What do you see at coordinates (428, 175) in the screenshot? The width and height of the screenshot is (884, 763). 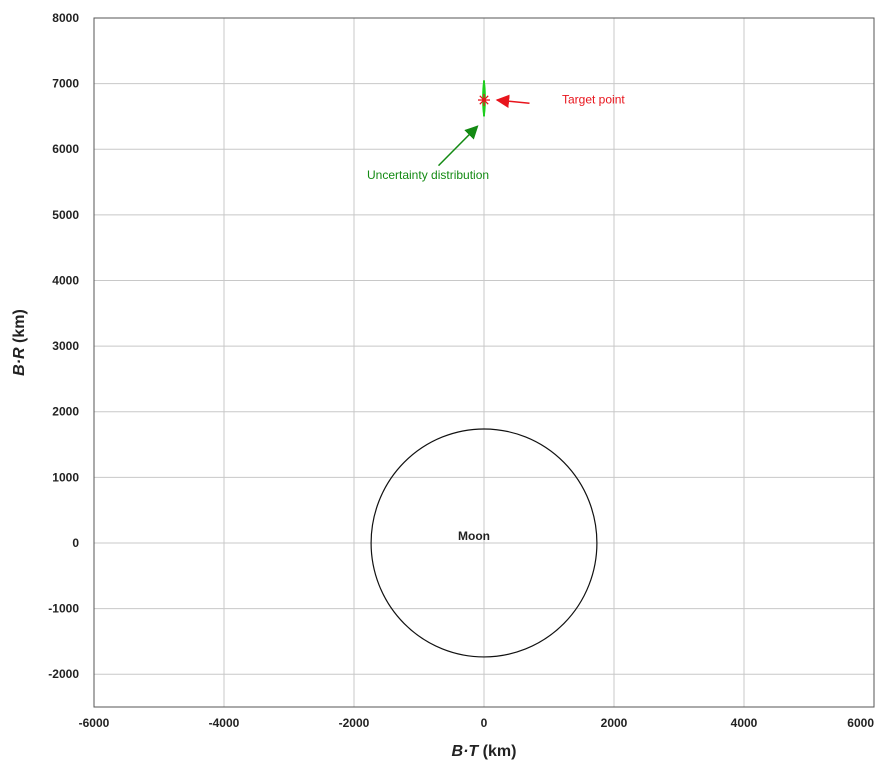 I see `uncertainty-label: Uncertainty distribution` at bounding box center [428, 175].